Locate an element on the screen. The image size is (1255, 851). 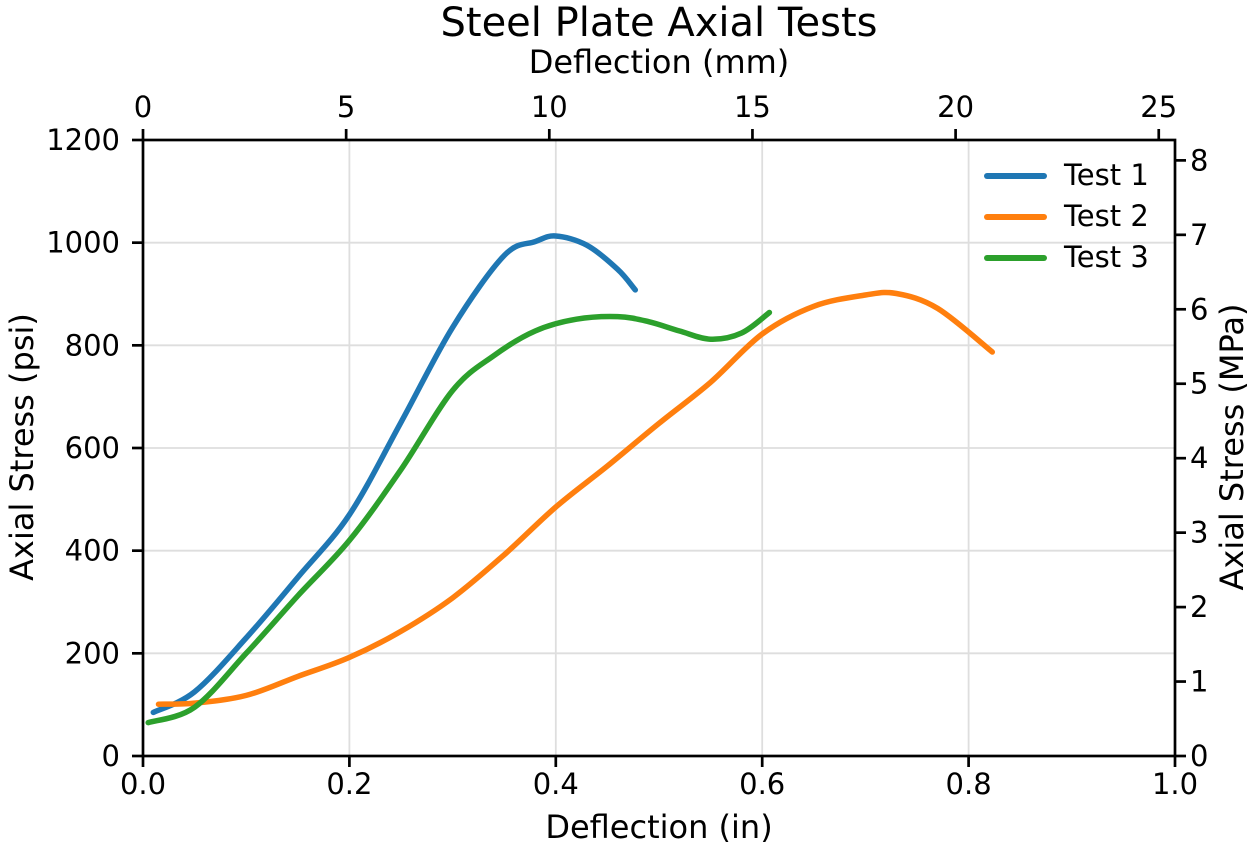
legend-label: Test 1 is located at coordinates (1106, 175).